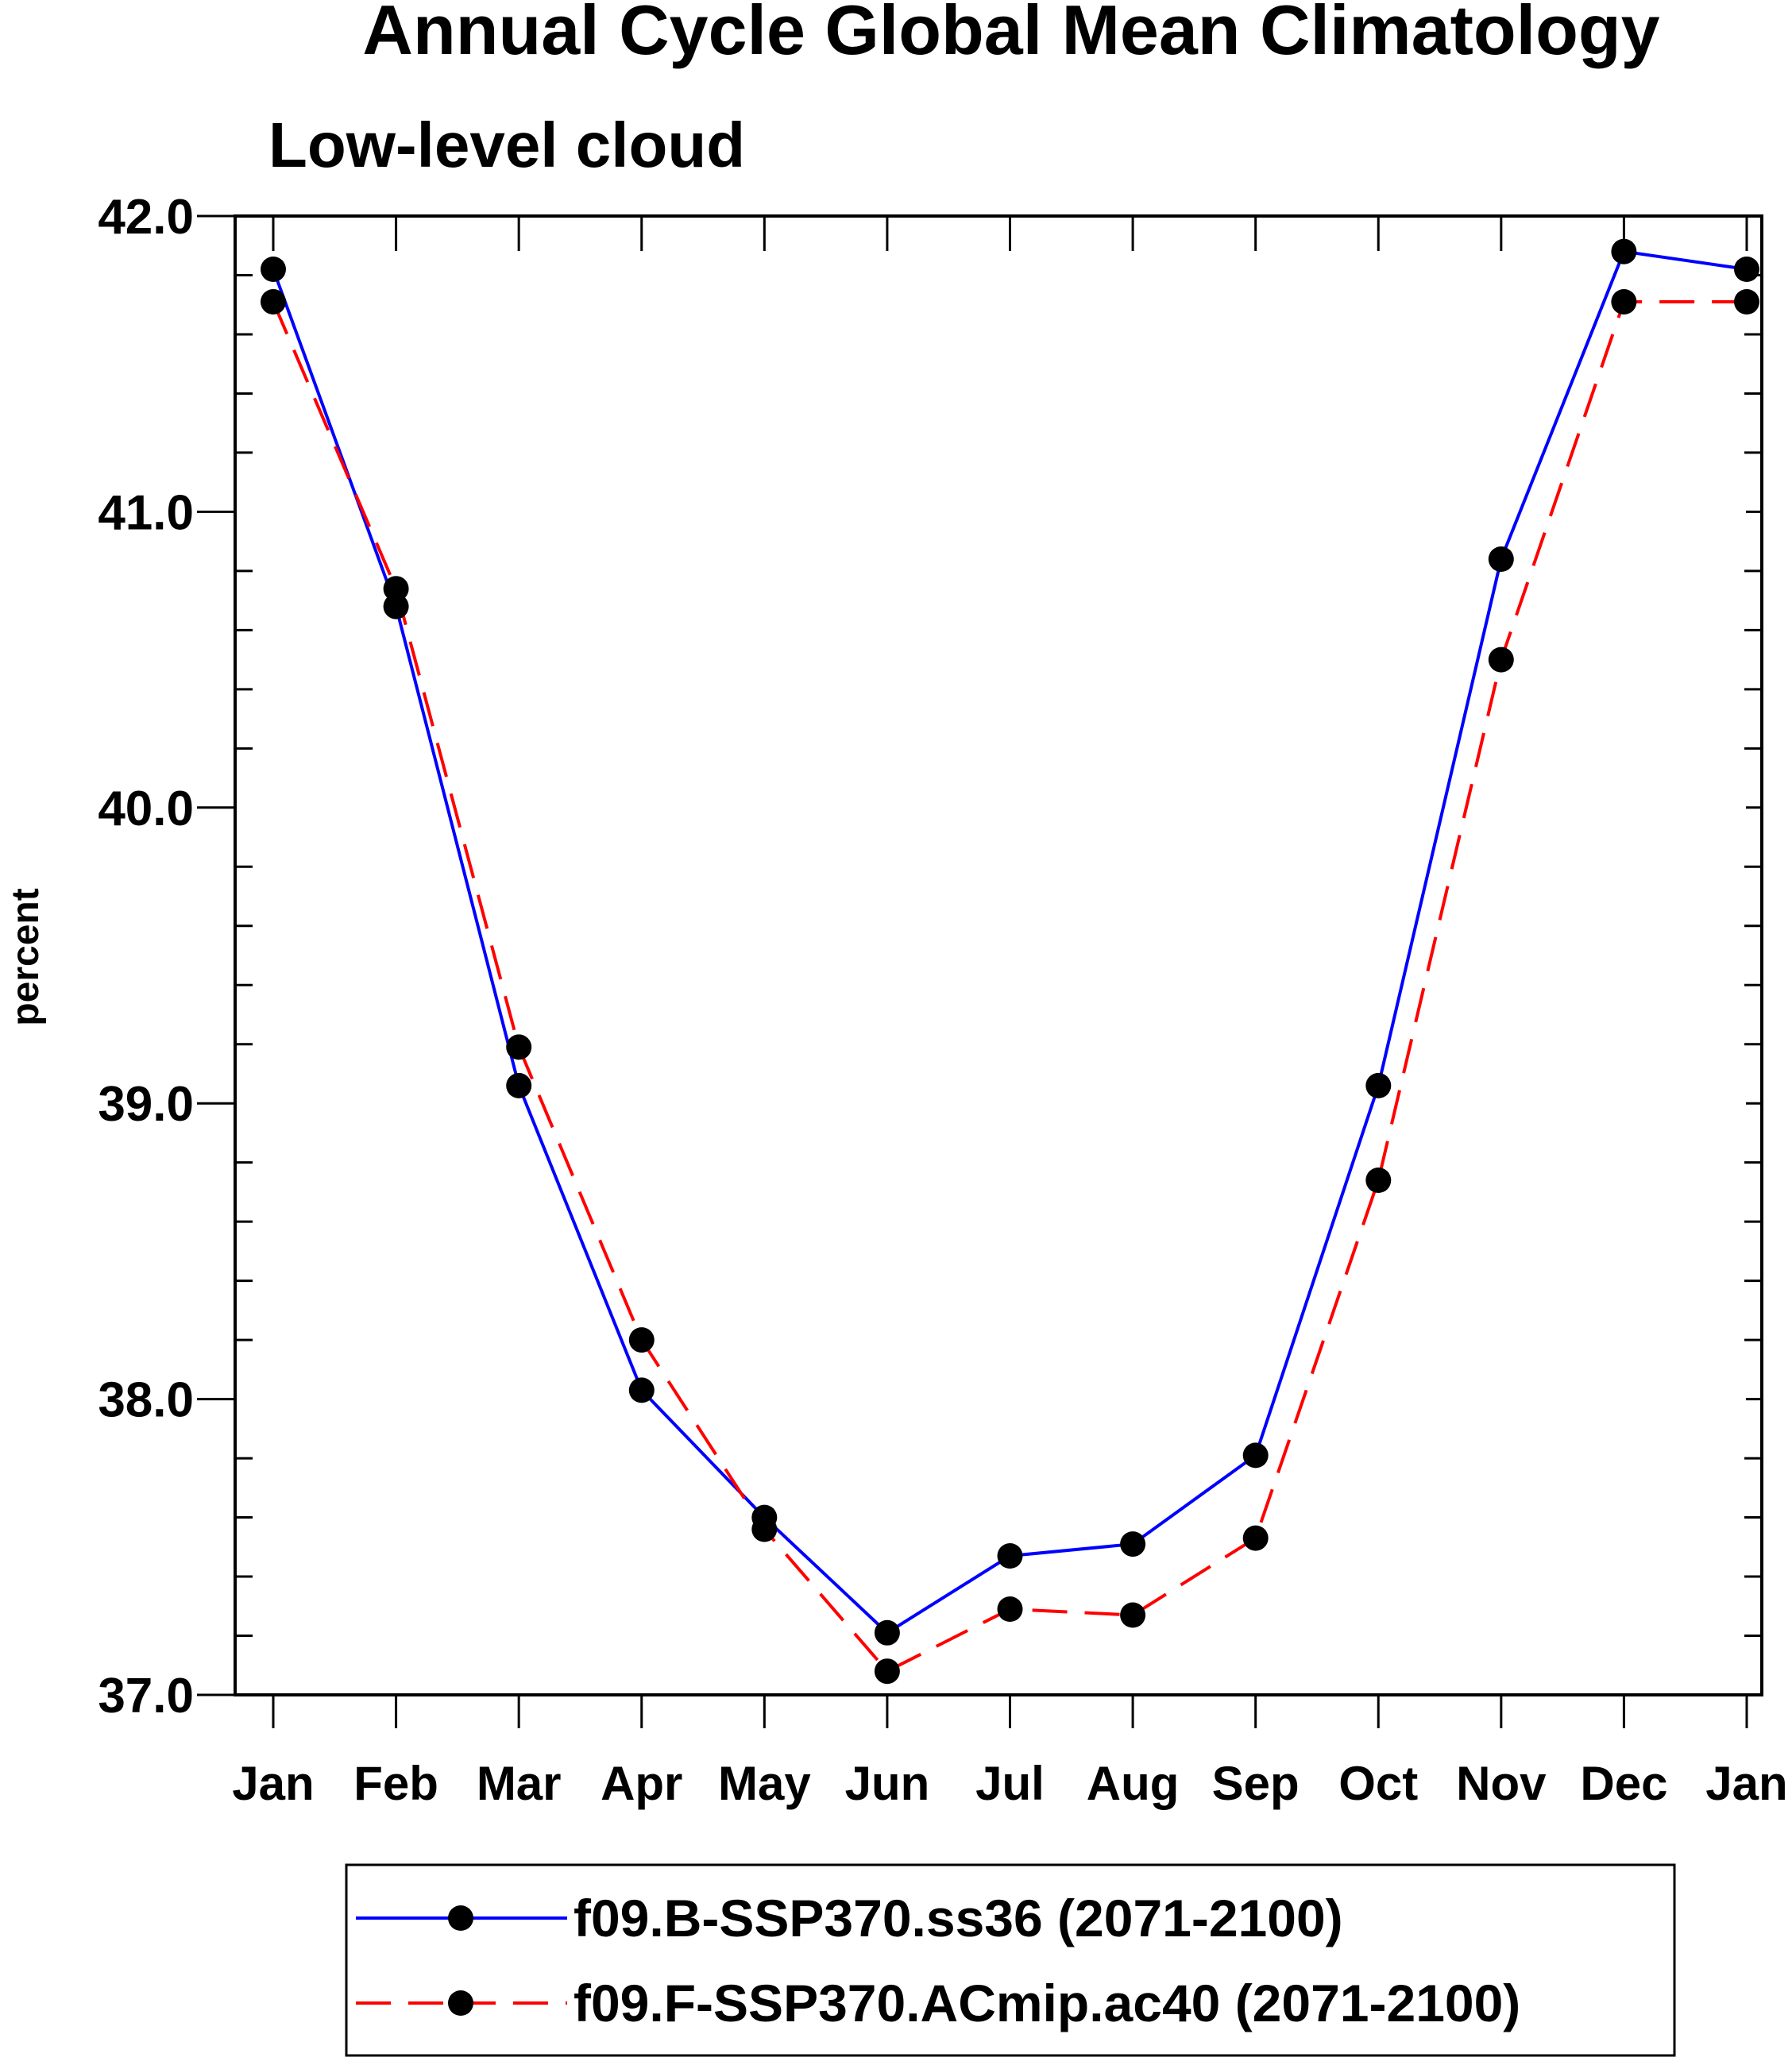 This screenshot has height=2065, width=1792. I want to click on x-tick-label: Aug, so click(1133, 1783).